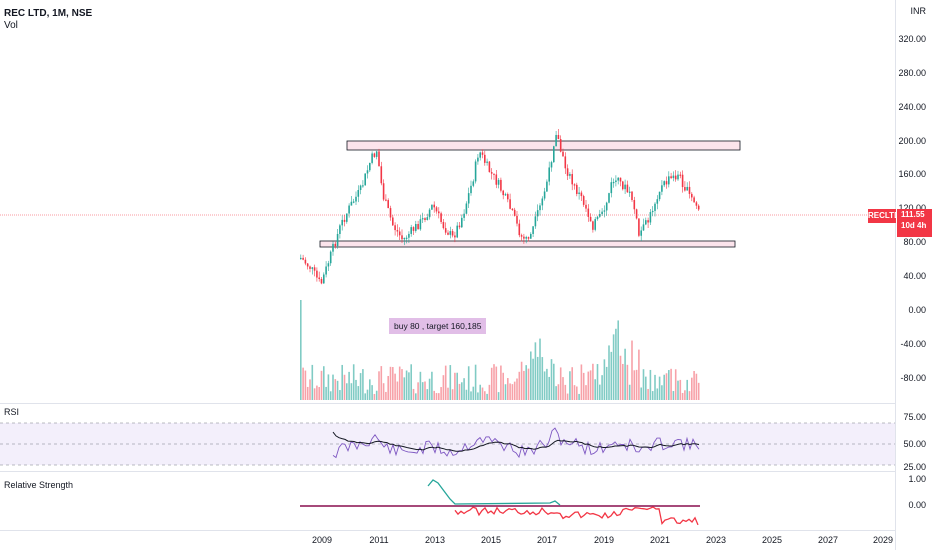 The width and height of the screenshot is (932, 550). Describe the element at coordinates (448, 501) in the screenshot. I see `rs-chart` at that location.